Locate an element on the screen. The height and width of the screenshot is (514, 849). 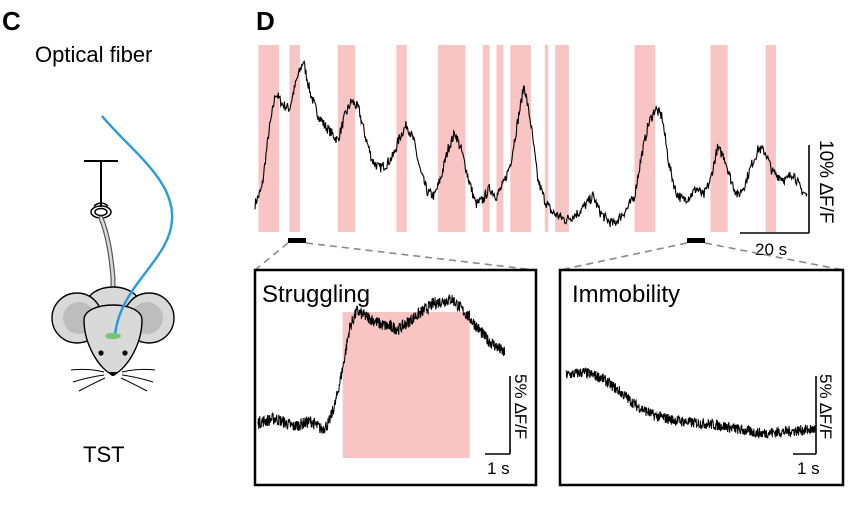
immobility-inset-frame is located at coordinates (701, 377).